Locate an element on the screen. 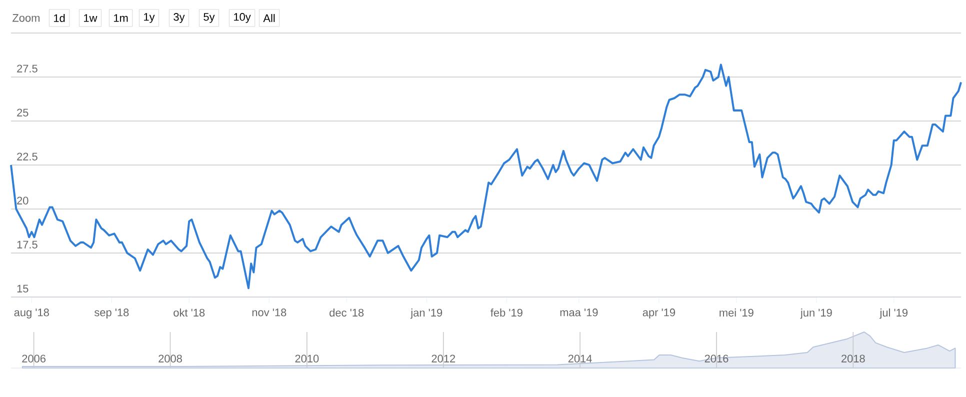 The image size is (966, 397). text: 3y is located at coordinates (179, 18).